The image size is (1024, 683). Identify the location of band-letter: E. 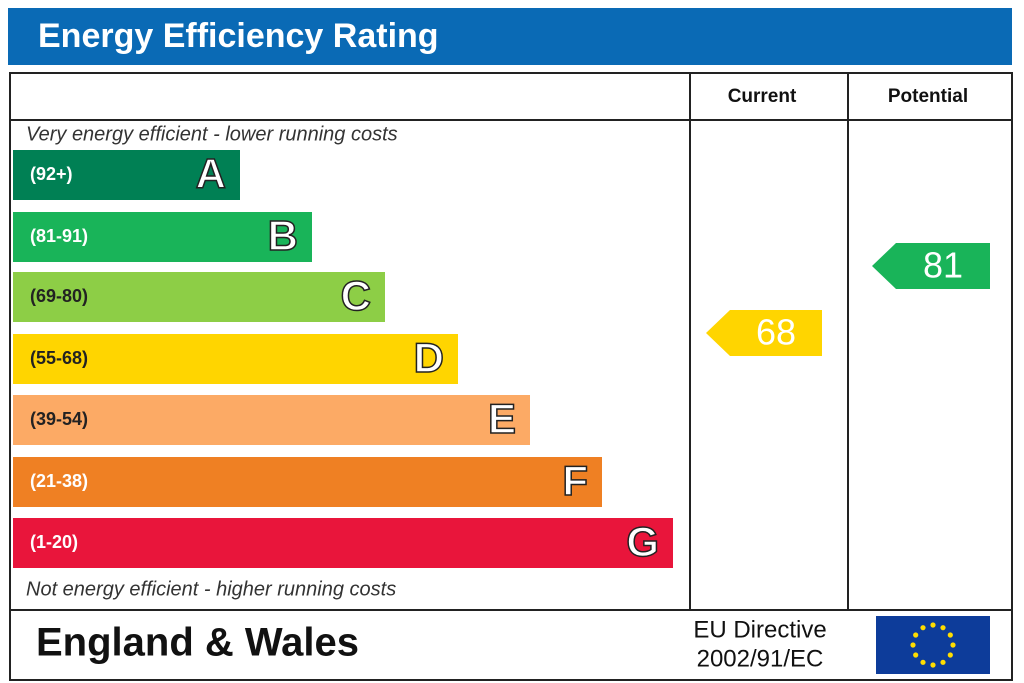
(502, 418).